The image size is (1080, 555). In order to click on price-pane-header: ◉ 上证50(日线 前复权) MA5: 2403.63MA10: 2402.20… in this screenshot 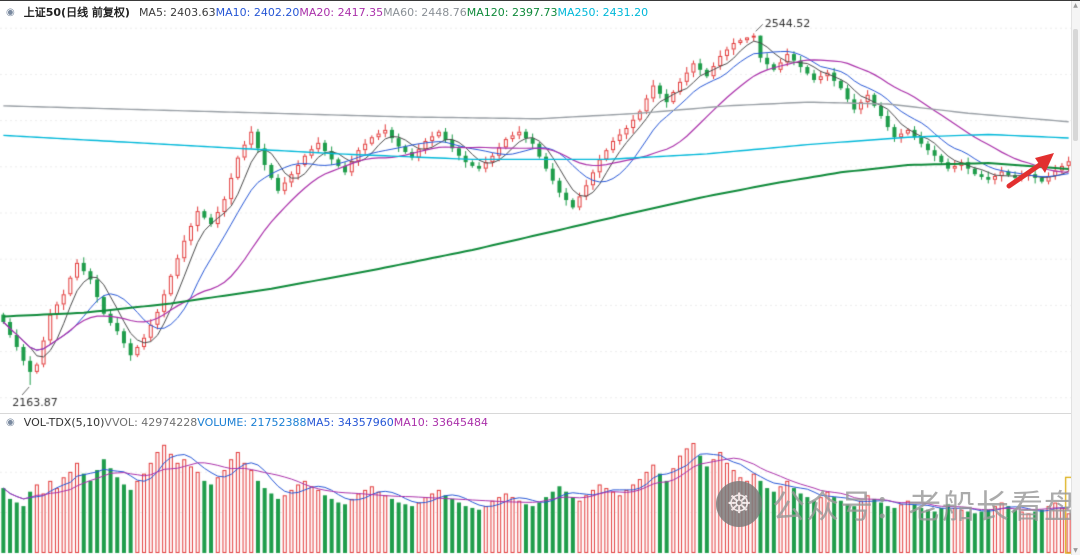, I will do `click(327, 12)`.